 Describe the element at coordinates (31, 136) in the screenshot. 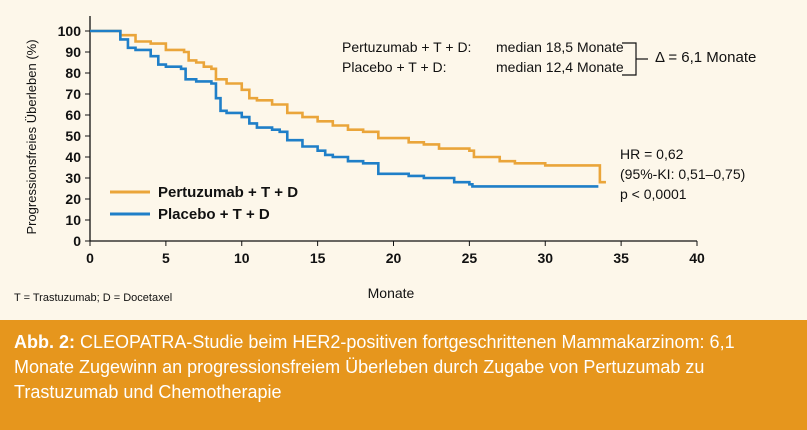

I see `y-axis-label: Progressionsfreies Überleben (%)` at that location.